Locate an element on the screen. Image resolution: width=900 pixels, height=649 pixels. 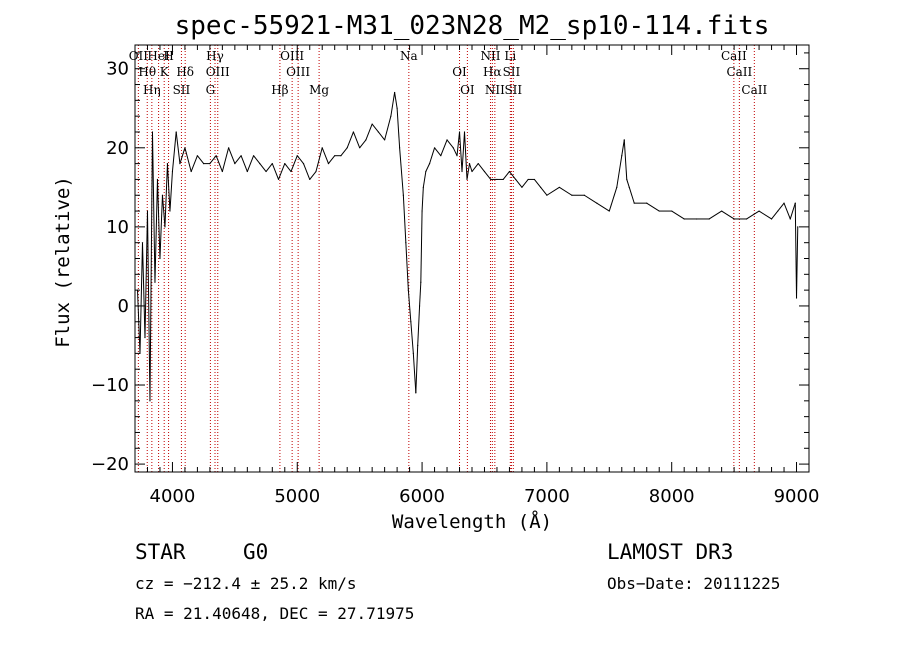
line-label: Hθ is located at coordinates (147, 72).